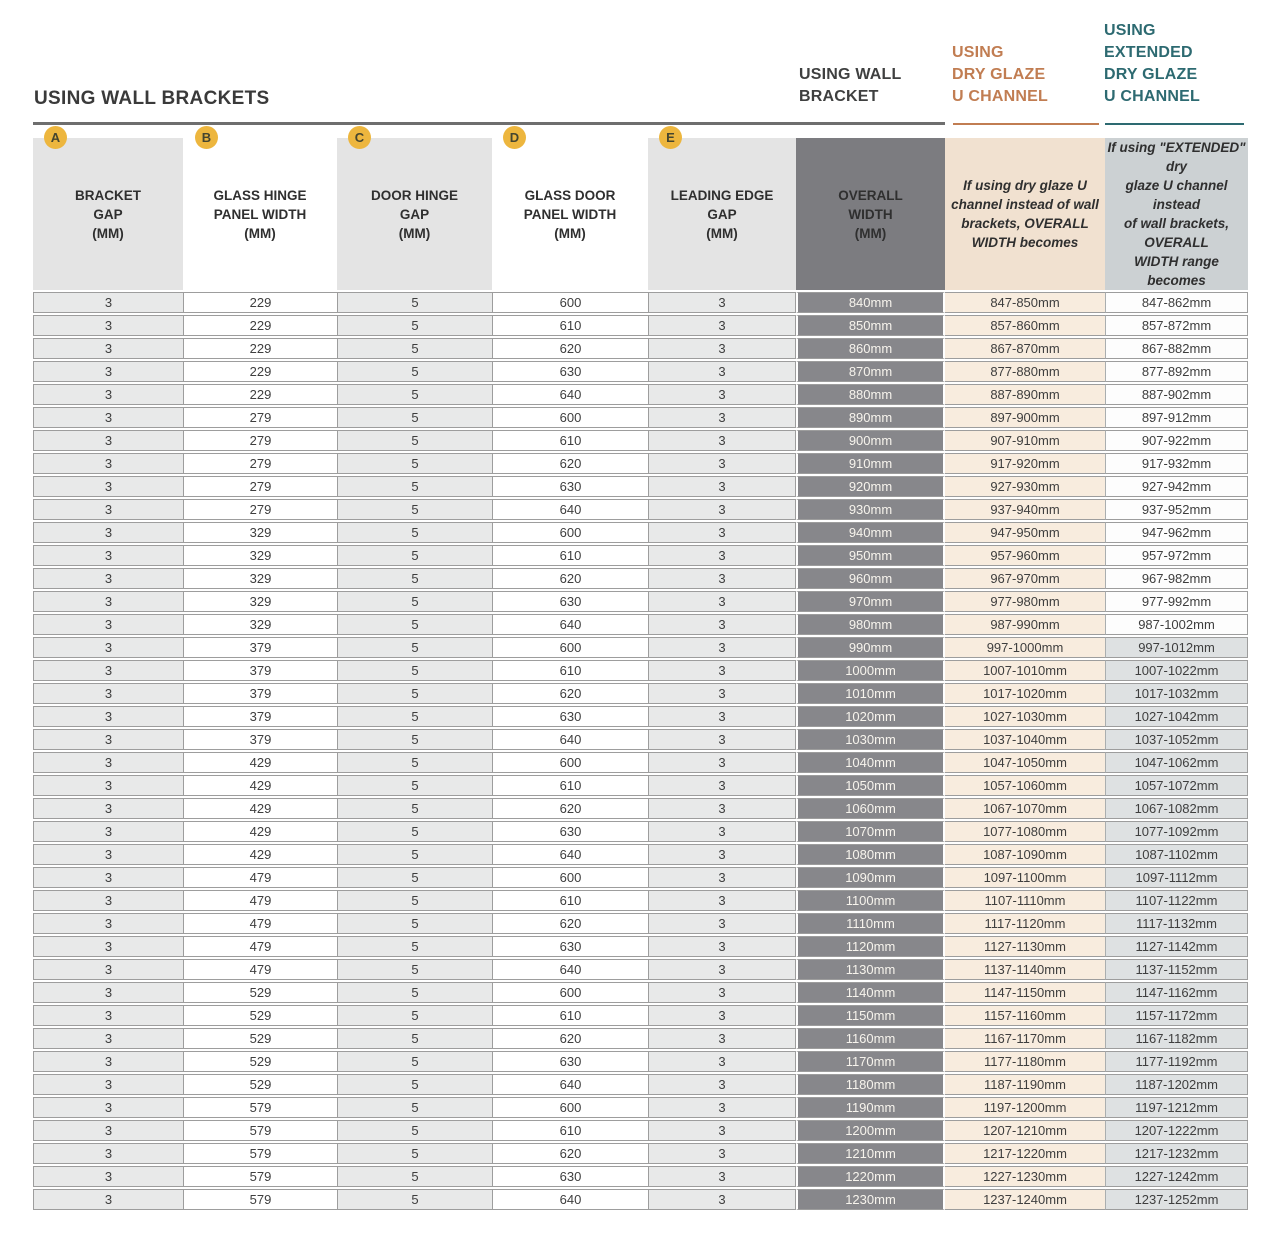  I want to click on dry-glaze-width-cell: 1217-1220mm, so click(1025, 1153).